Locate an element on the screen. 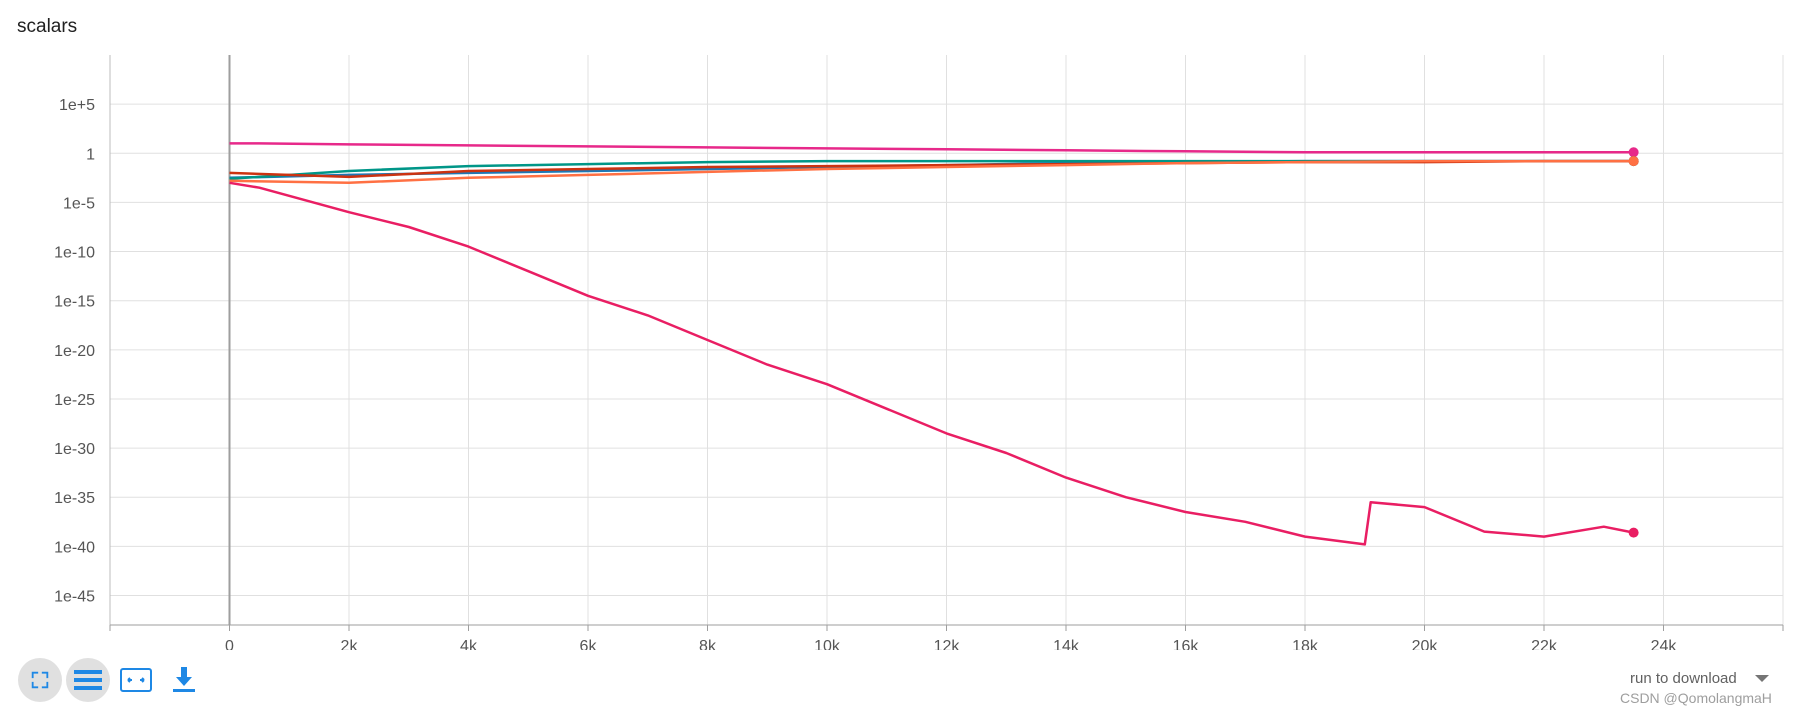 The height and width of the screenshot is (717, 1803). x-tick-label: 12k is located at coordinates (947, 644).